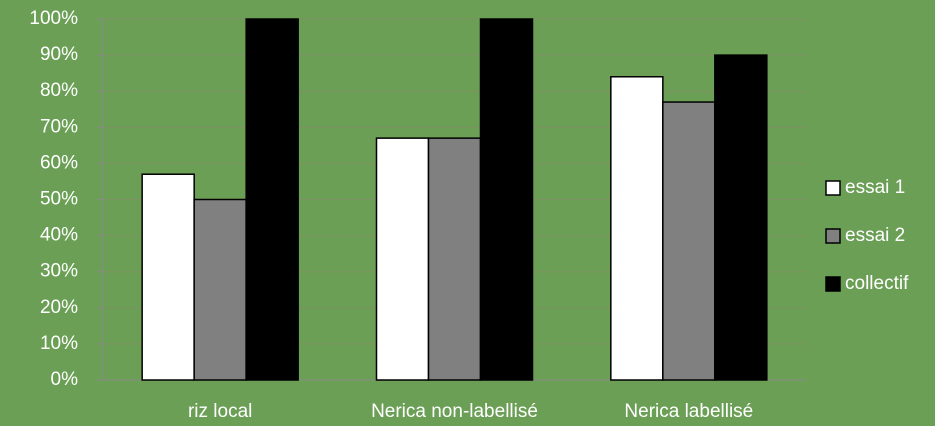 The image size is (935, 426). What do you see at coordinates (59, 126) in the screenshot?
I see `y-tick-label: 70%` at bounding box center [59, 126].